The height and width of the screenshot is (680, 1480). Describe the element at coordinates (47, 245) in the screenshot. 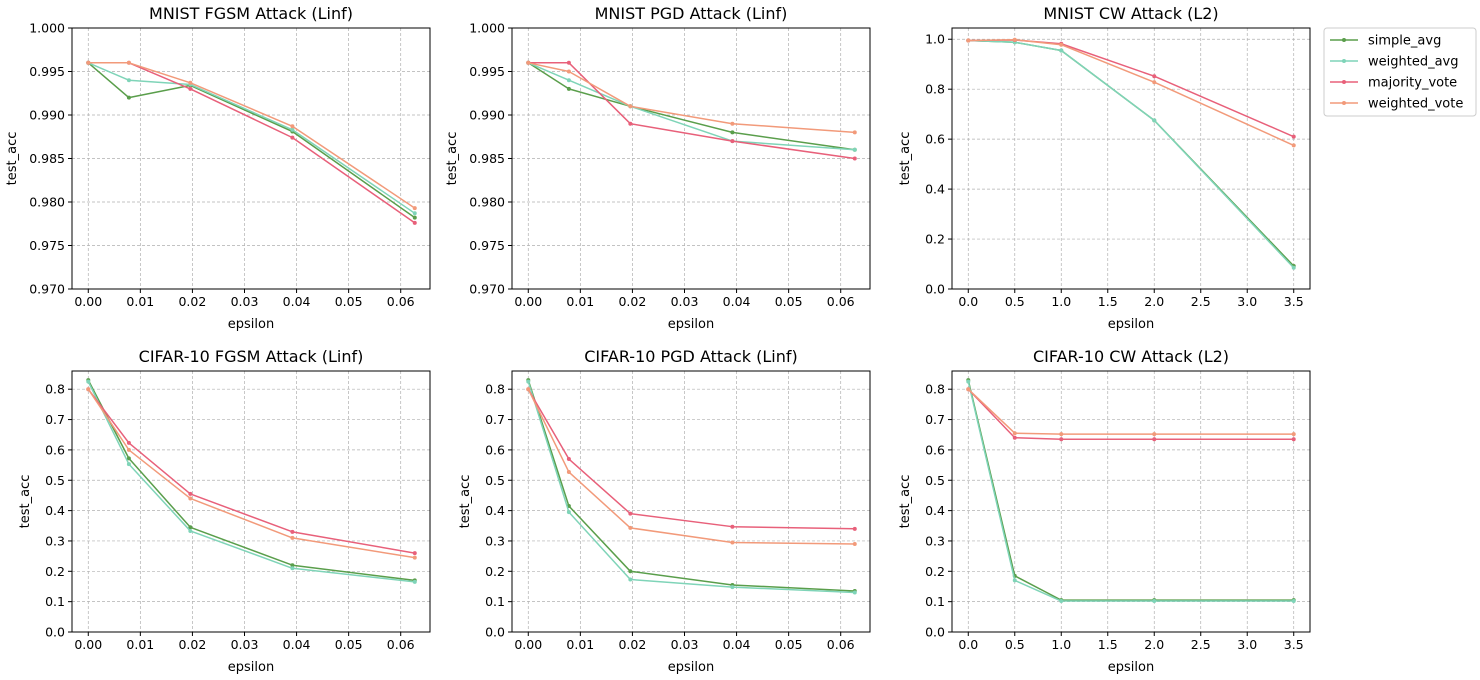

I see `y-tick-label: 0.975` at that location.